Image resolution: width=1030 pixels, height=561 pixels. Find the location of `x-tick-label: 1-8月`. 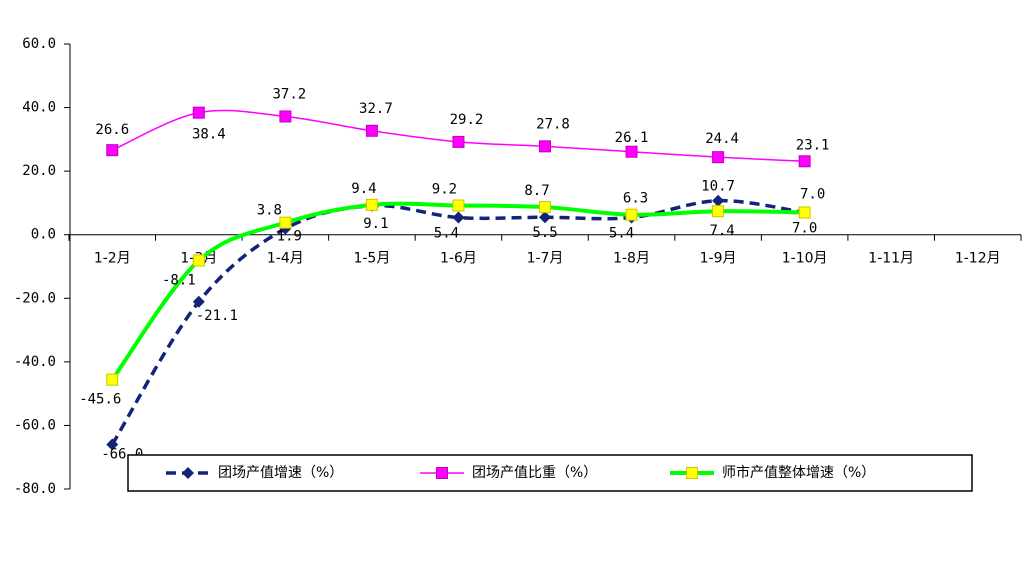

x-tick-label: 1-8月 is located at coordinates (631, 259).